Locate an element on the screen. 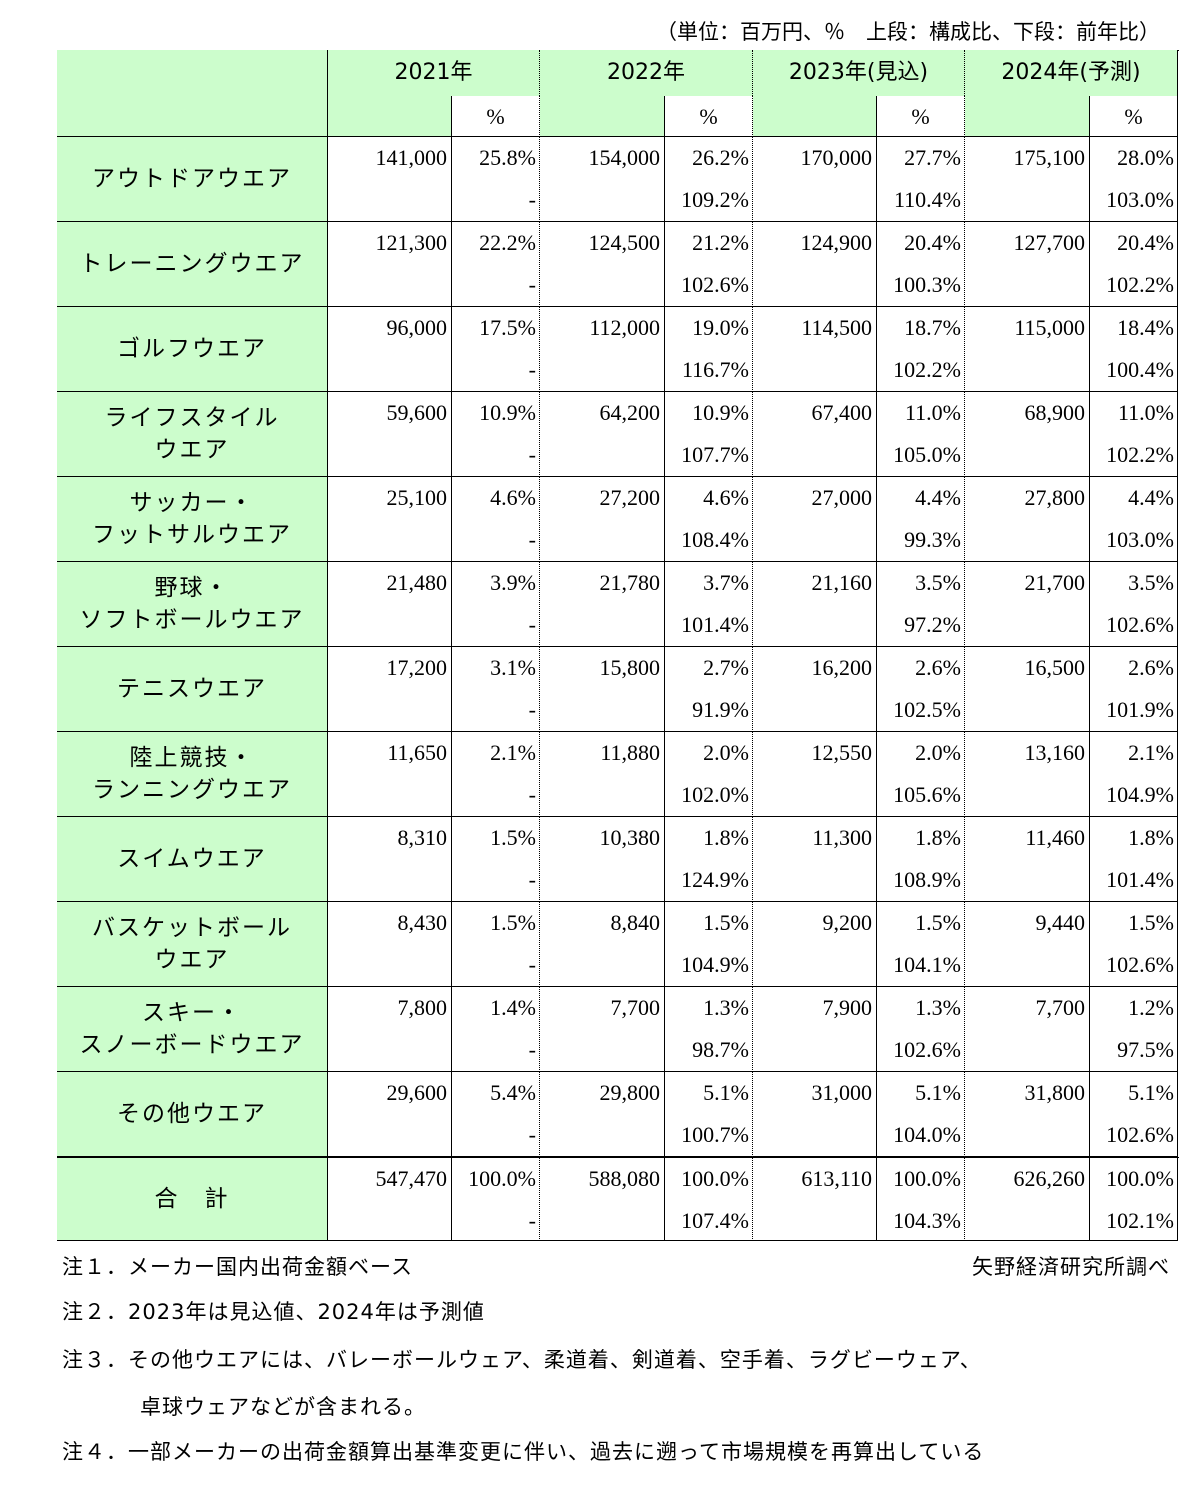 This screenshot has height=1488, width=1200. yoy-value: 108.4% is located at coordinates (715, 539).